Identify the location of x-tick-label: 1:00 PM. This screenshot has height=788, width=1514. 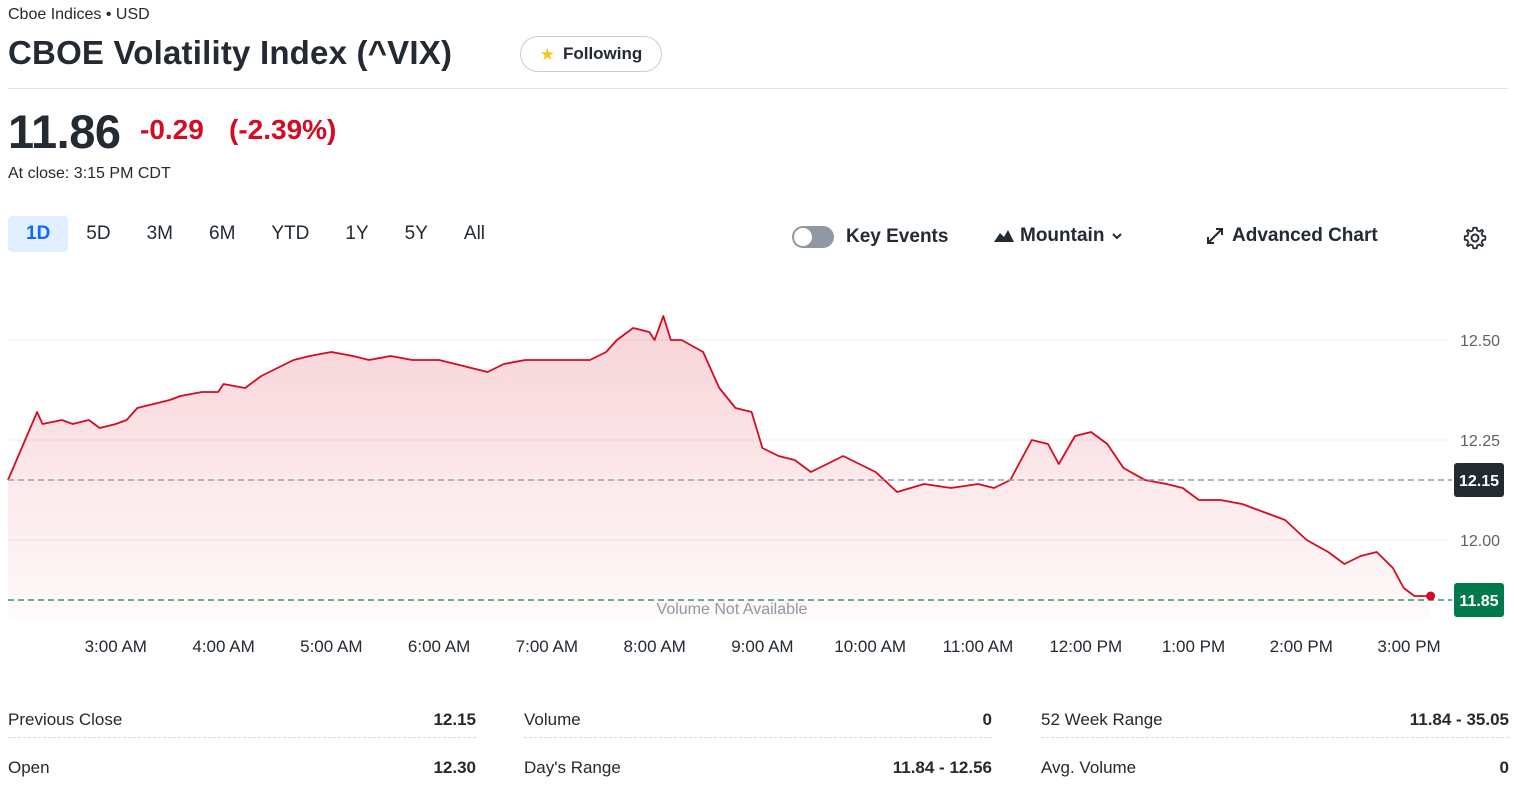
(1193, 646).